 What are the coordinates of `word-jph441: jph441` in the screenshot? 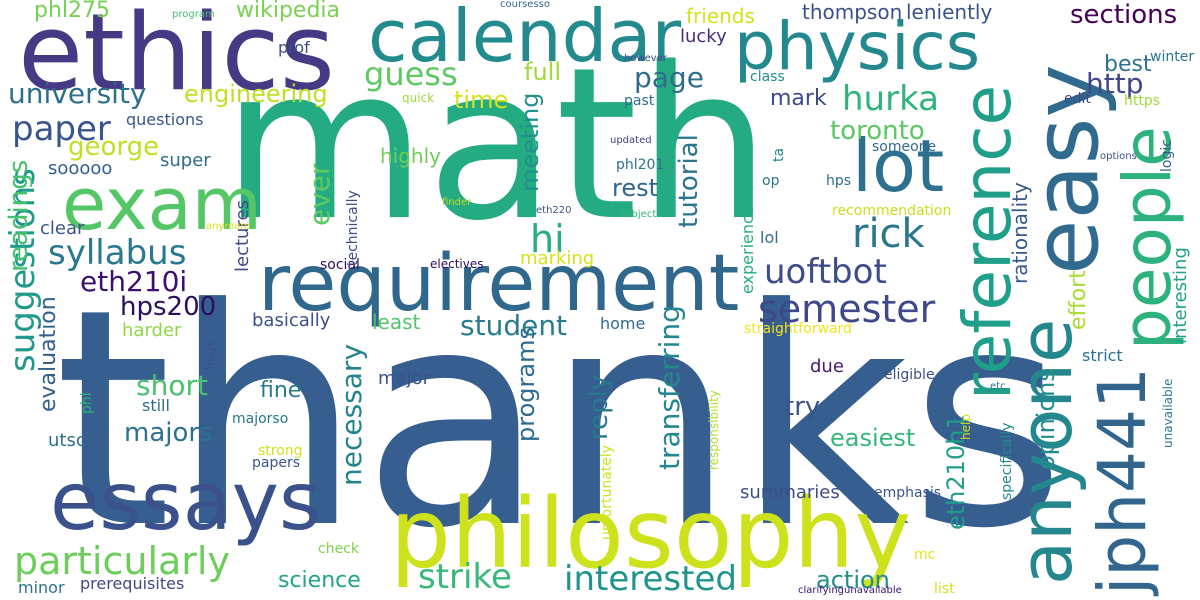 It's located at (1122, 480).